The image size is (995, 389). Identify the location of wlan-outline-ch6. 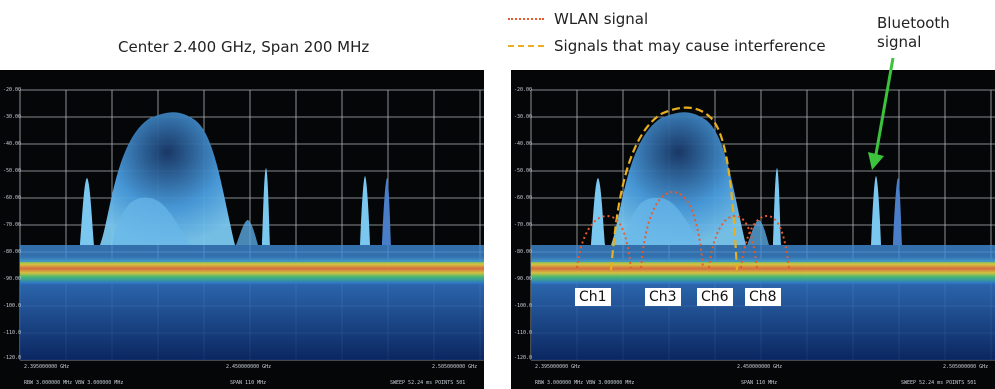
(733, 241).